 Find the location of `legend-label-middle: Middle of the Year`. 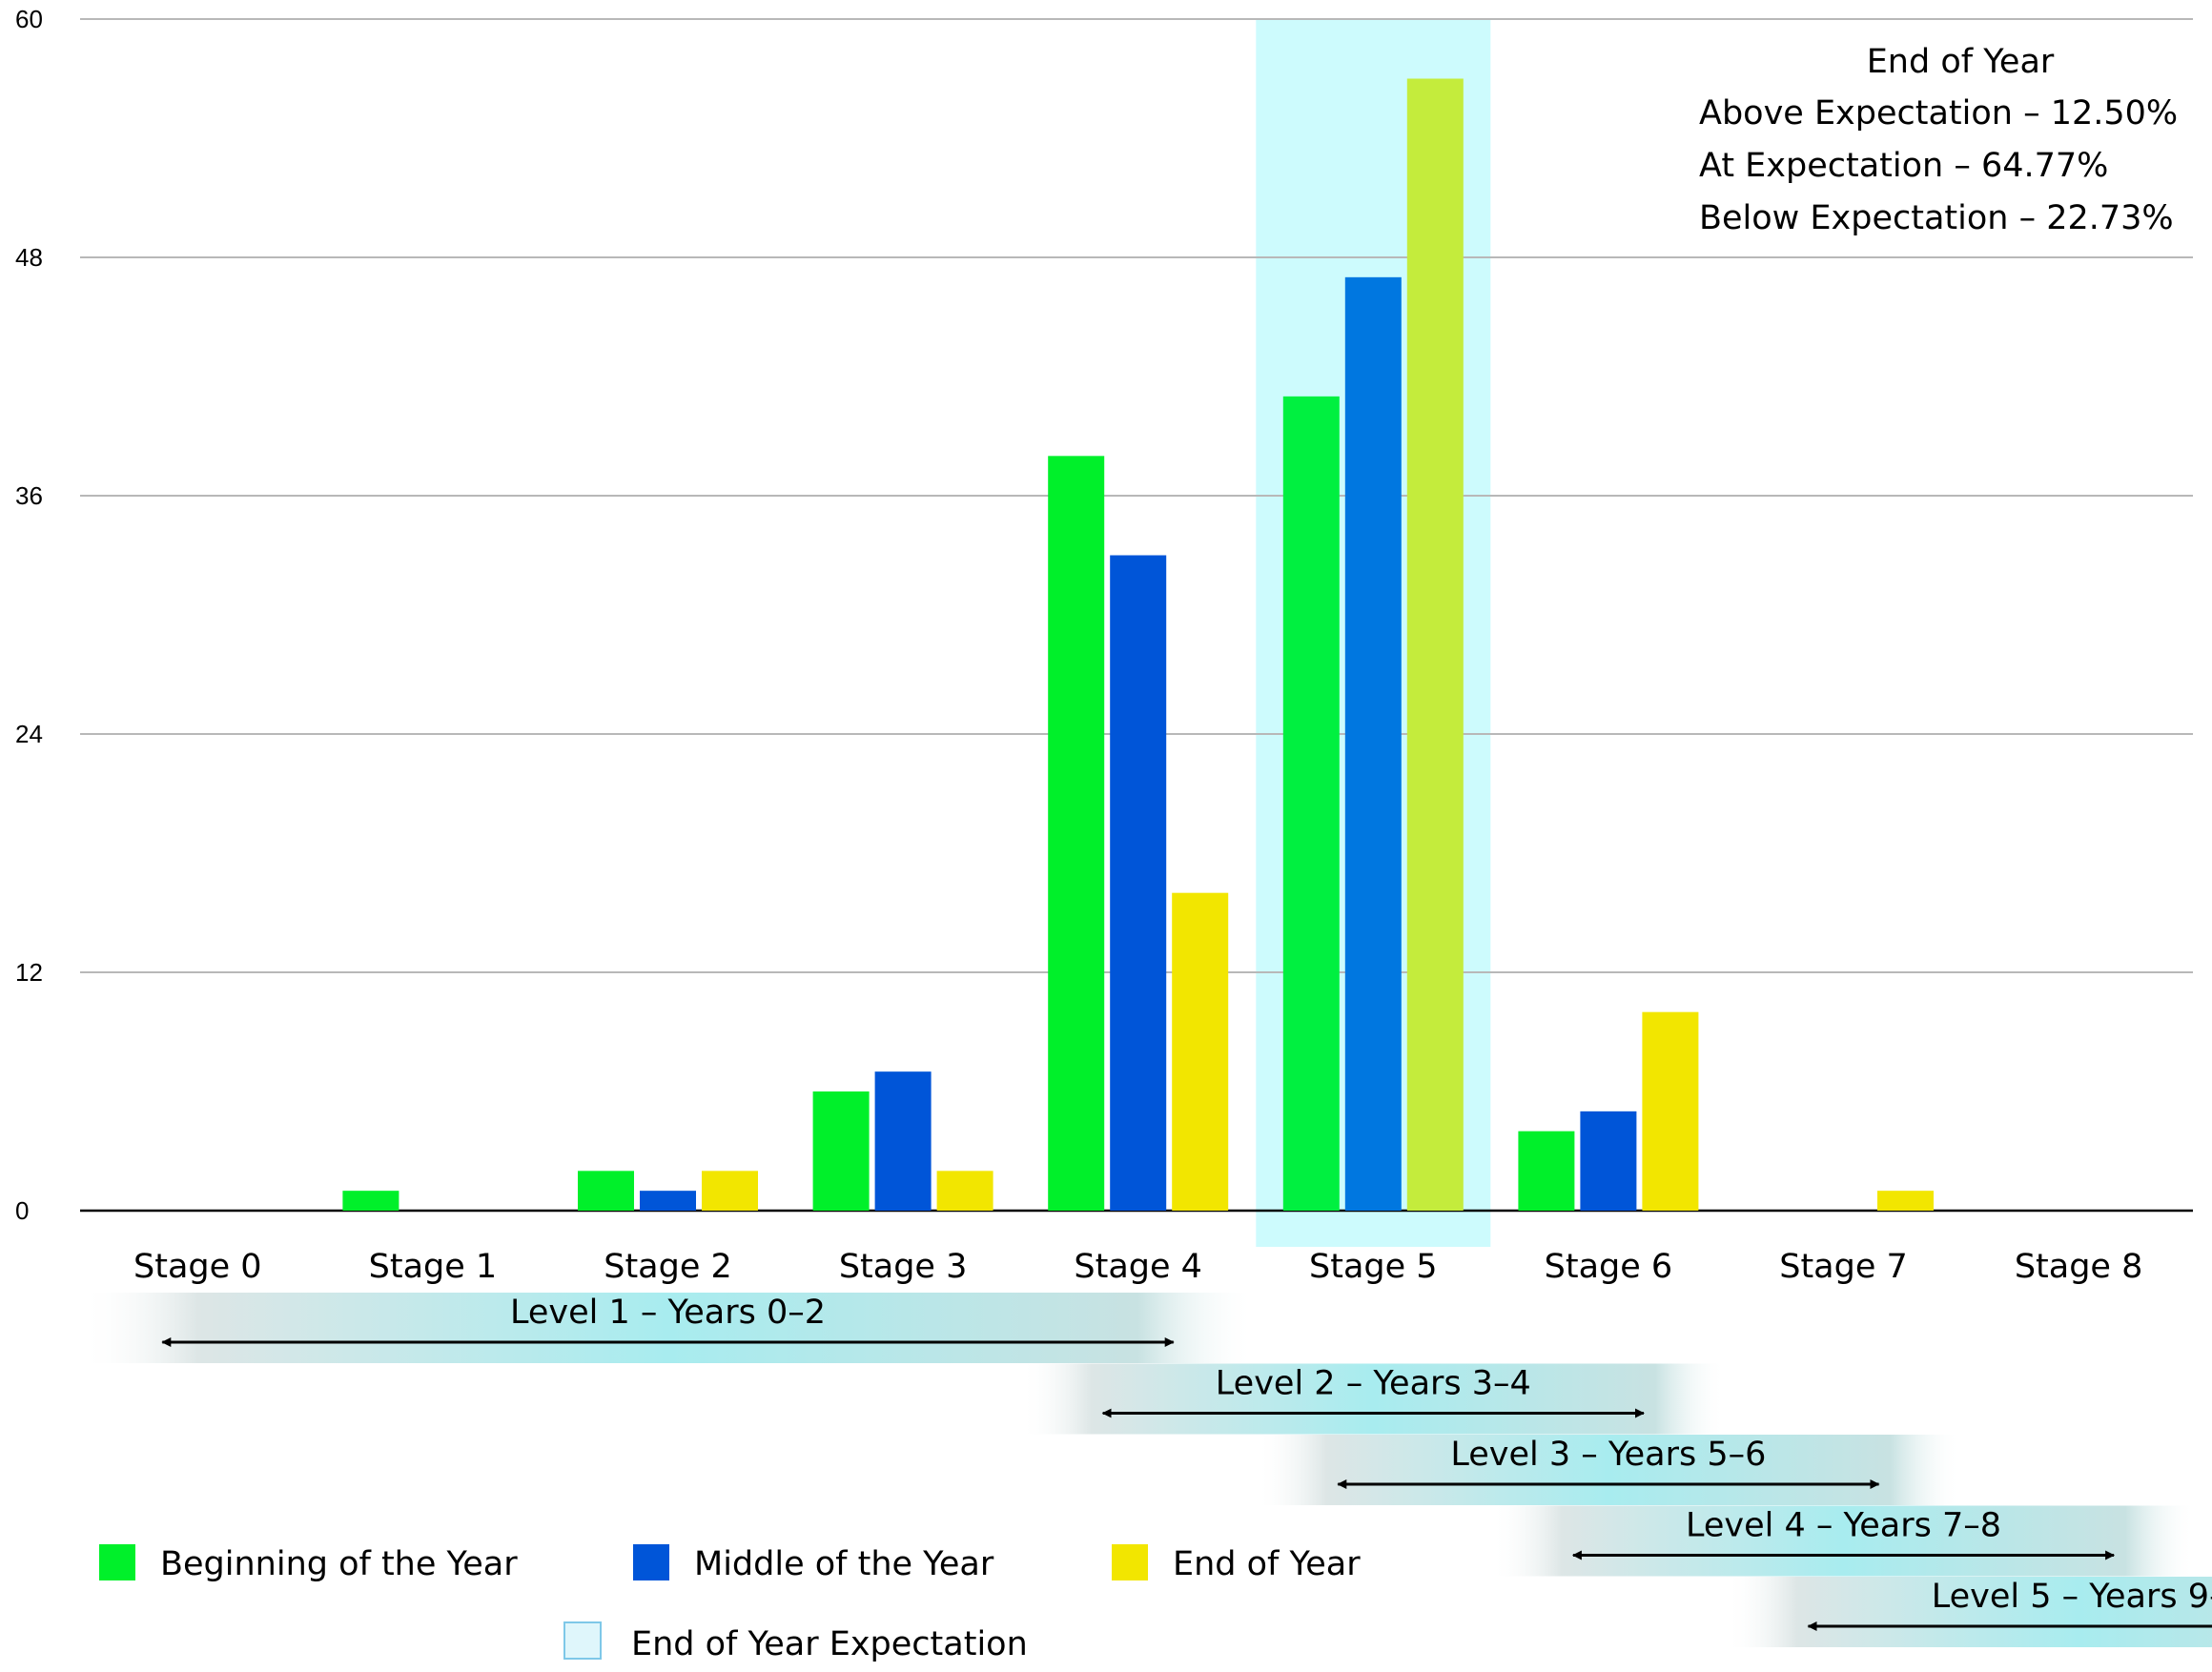

legend-label-middle: Middle of the Year is located at coordinates (844, 1564).